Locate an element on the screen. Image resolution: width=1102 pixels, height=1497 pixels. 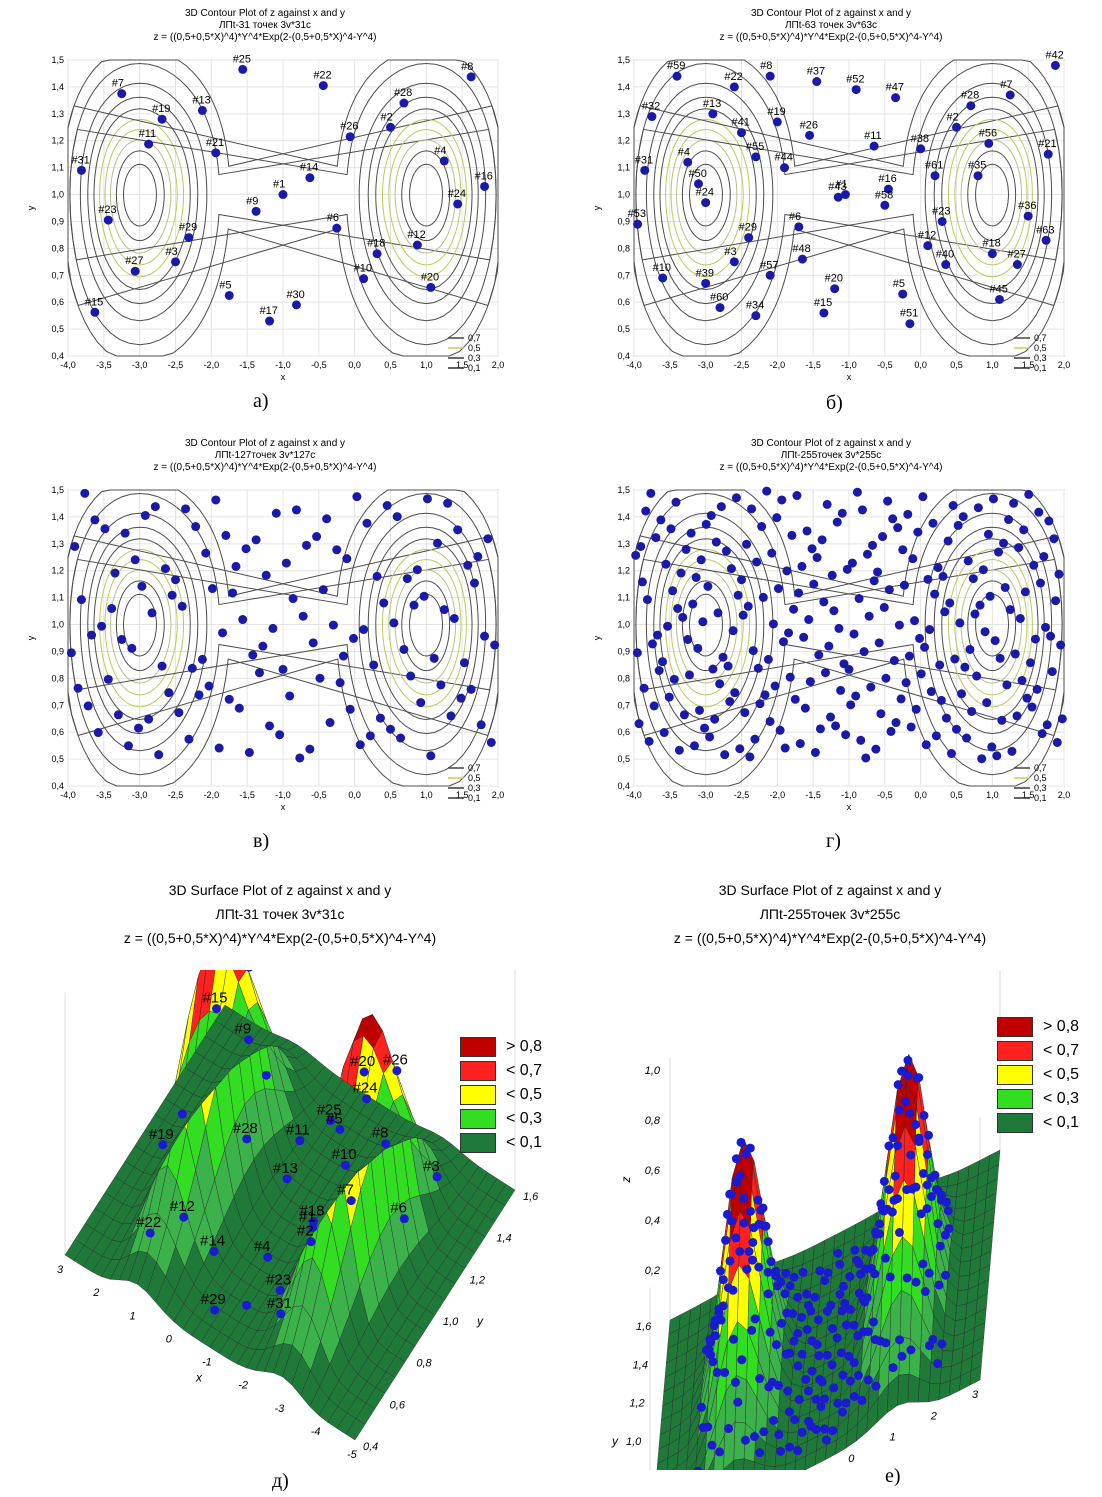
y-tick-label: 0,7 is located at coordinates (623, 705).